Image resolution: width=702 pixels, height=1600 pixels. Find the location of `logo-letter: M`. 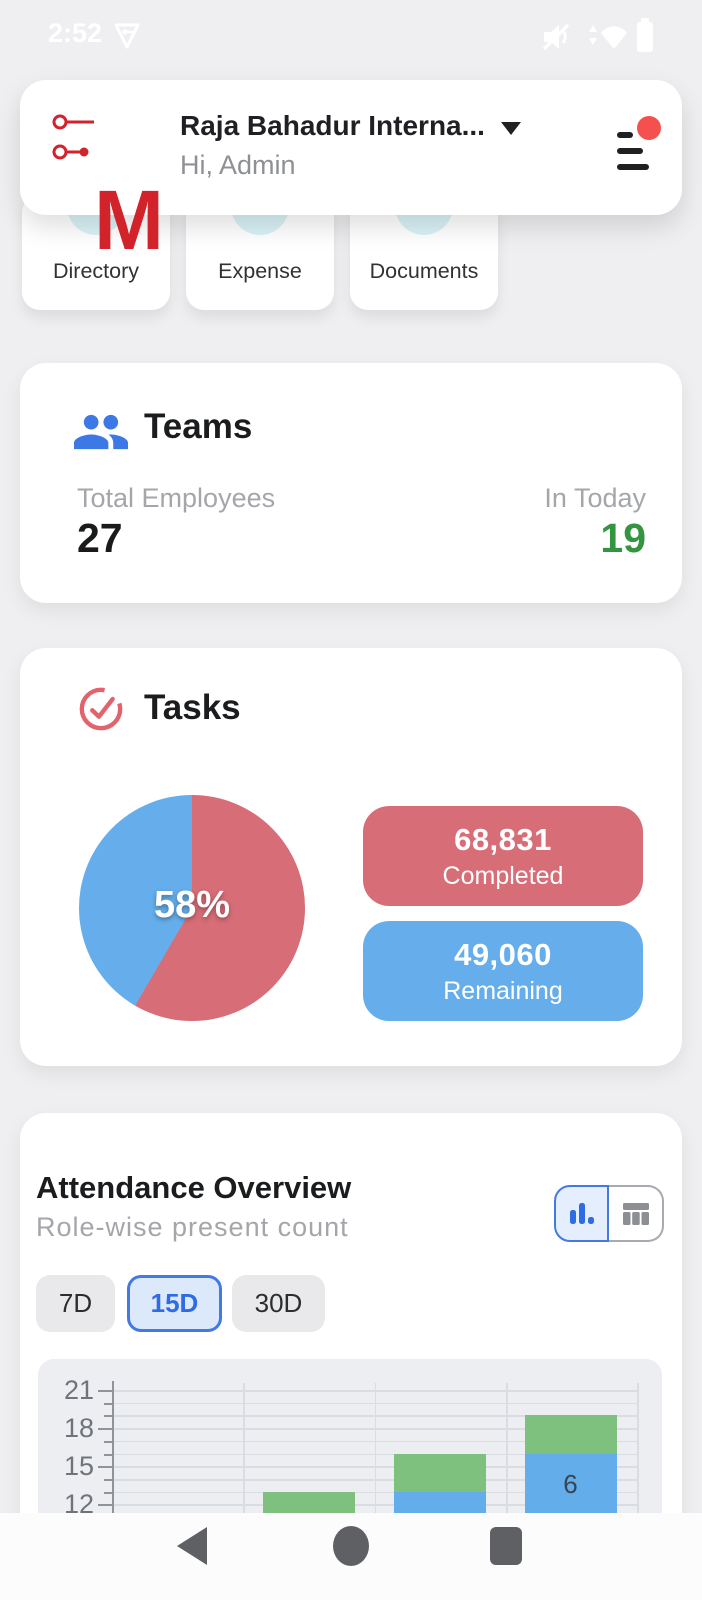

logo-letter: M is located at coordinates (129, 220).